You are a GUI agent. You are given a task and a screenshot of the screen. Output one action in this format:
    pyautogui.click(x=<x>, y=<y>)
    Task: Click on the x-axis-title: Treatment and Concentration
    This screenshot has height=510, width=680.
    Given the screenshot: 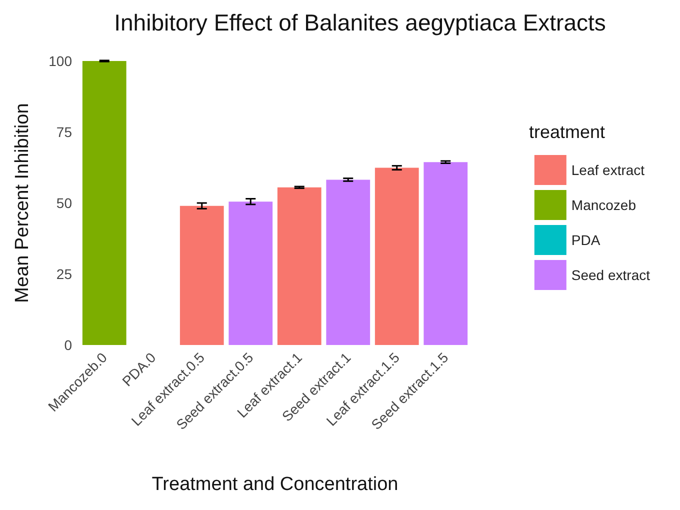 What is the action you would take?
    pyautogui.click(x=275, y=484)
    